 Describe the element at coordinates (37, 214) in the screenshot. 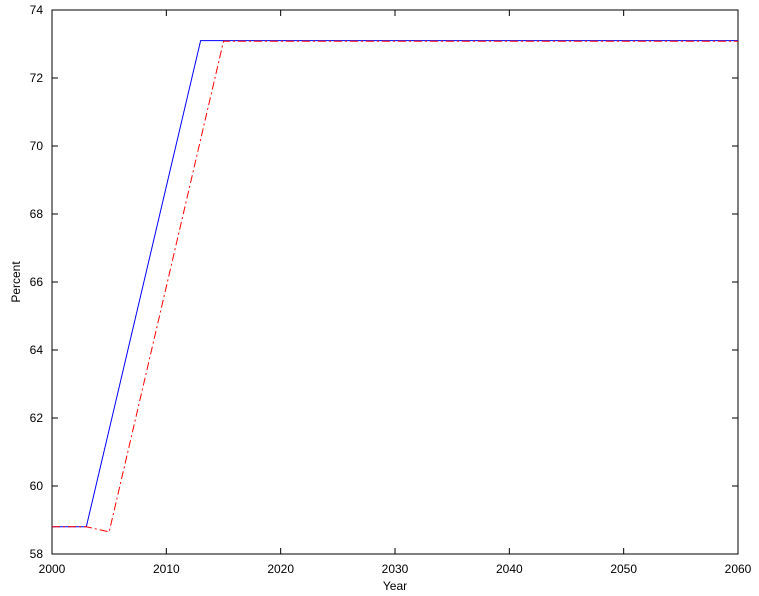

I see `y-tick-label: 68` at that location.